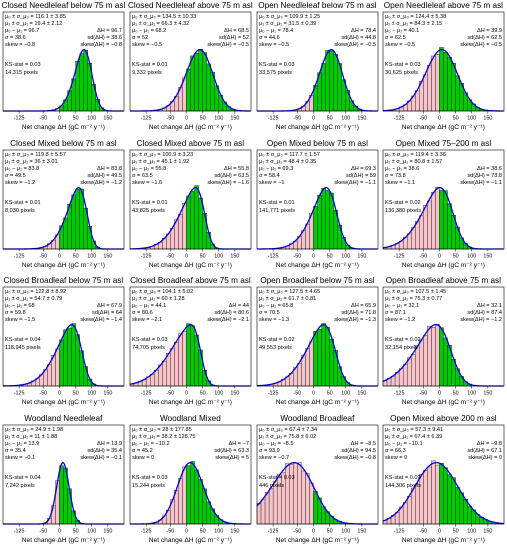 This screenshot has height=550, width=507. What do you see at coordinates (238, 444) in the screenshot?
I see `stat-dh: ΔH = −7` at bounding box center [238, 444].